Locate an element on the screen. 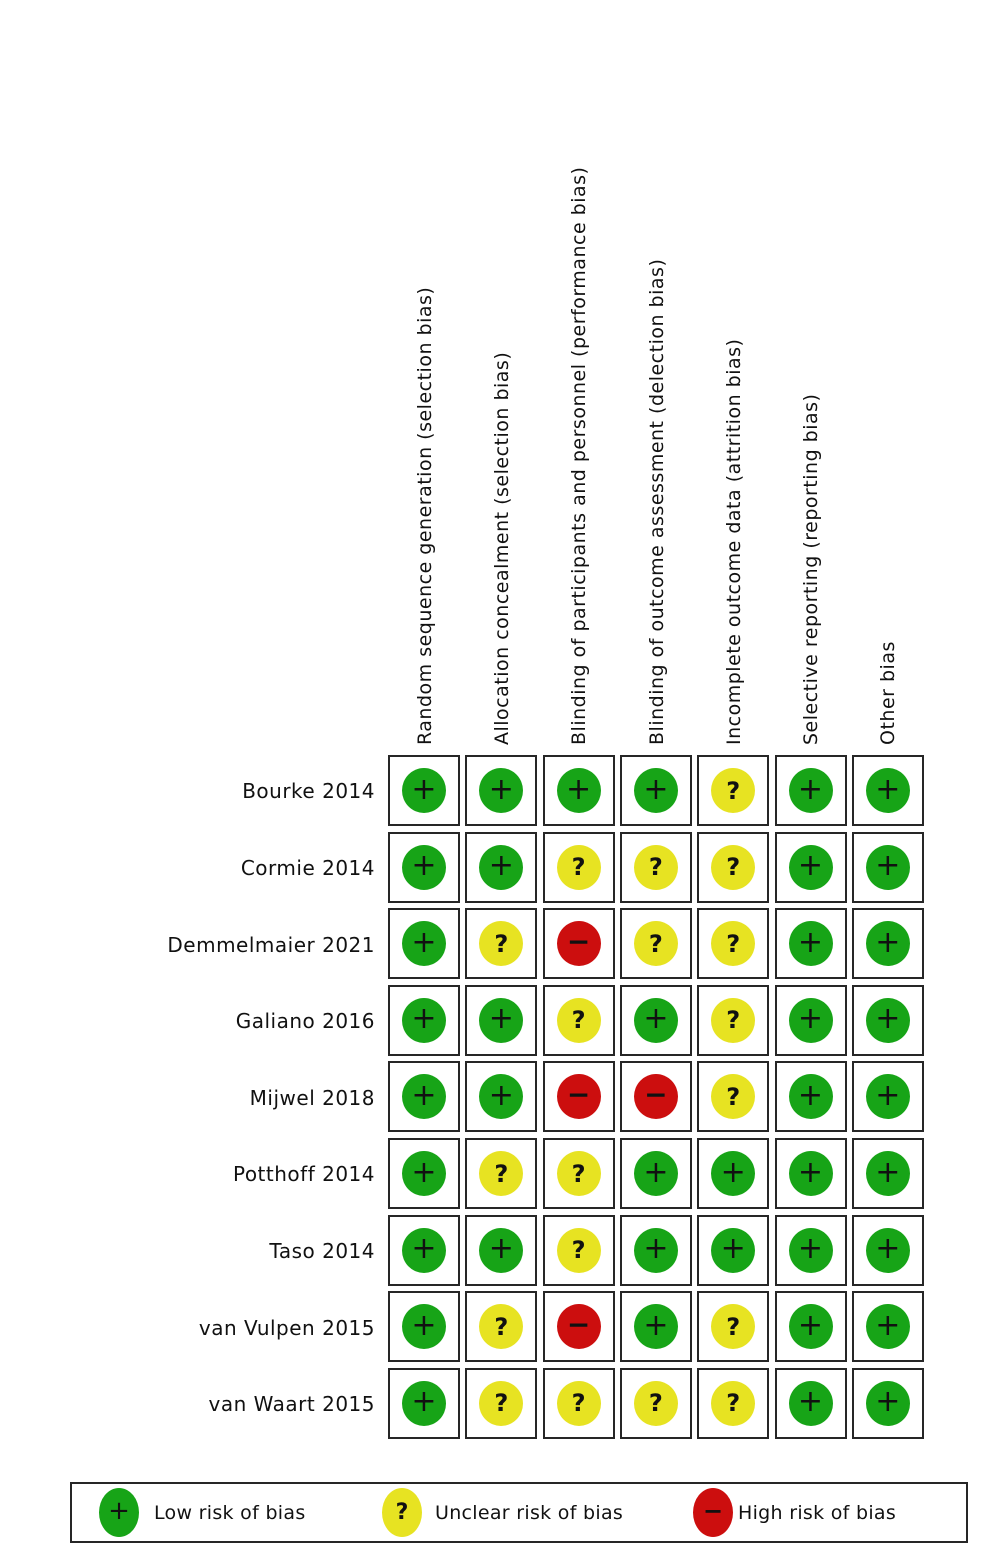  risk-cell-taso-2014-col1: + is located at coordinates (424, 1250).